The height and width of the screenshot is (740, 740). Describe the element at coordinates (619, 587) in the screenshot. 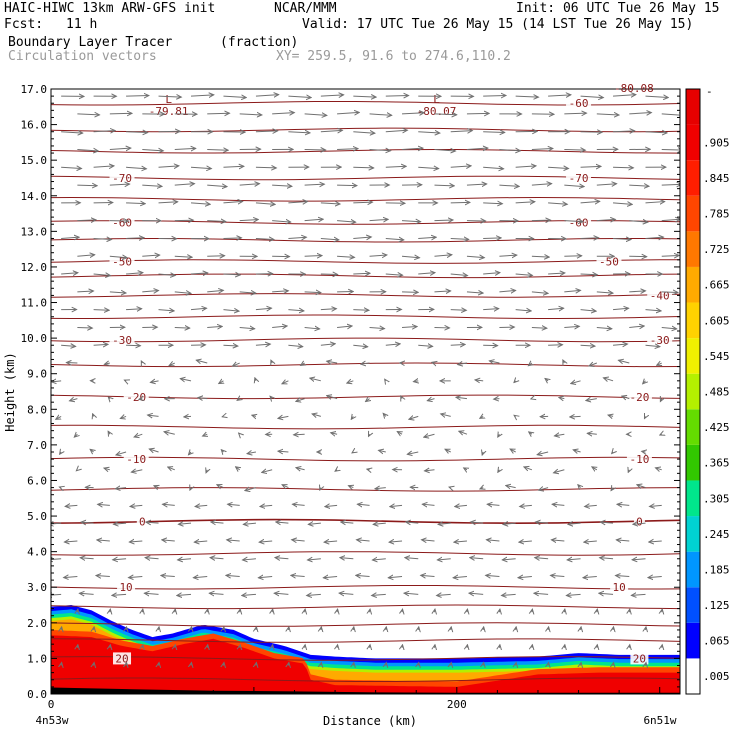

I see `isotherm-label: 10` at that location.